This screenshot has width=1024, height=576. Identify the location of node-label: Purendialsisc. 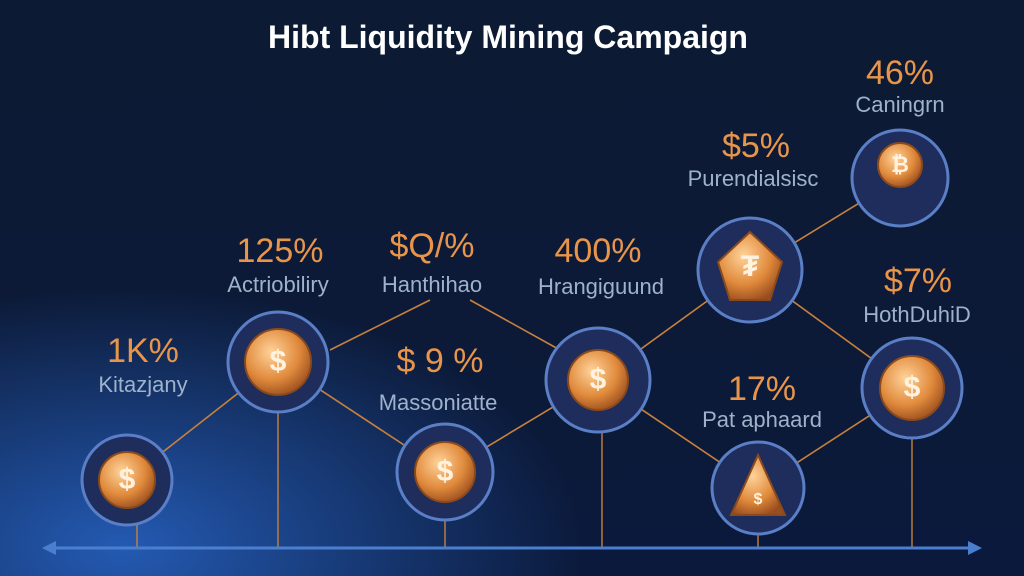
(753, 178).